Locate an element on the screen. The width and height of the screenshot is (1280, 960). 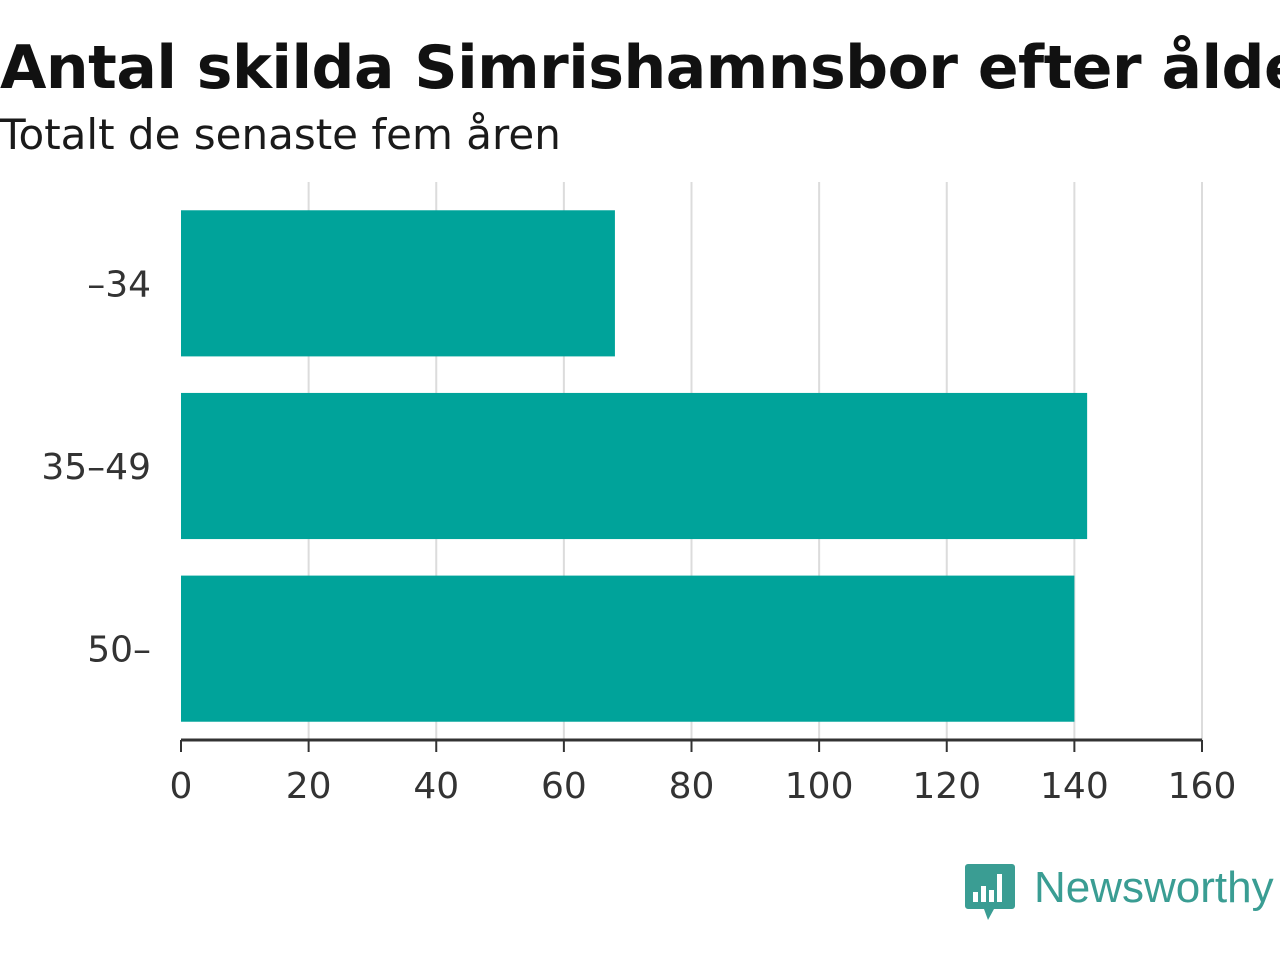
newsworthy-logo: Newsworthy is located at coordinates (1120, 895).